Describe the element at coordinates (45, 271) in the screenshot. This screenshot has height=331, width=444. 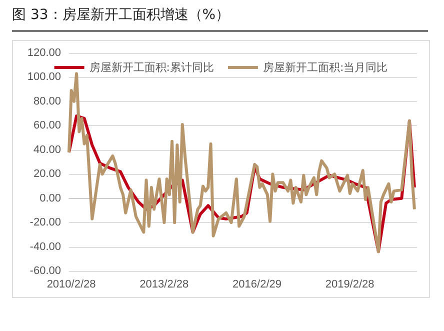
I see `y-tick-label: -60.00` at that location.